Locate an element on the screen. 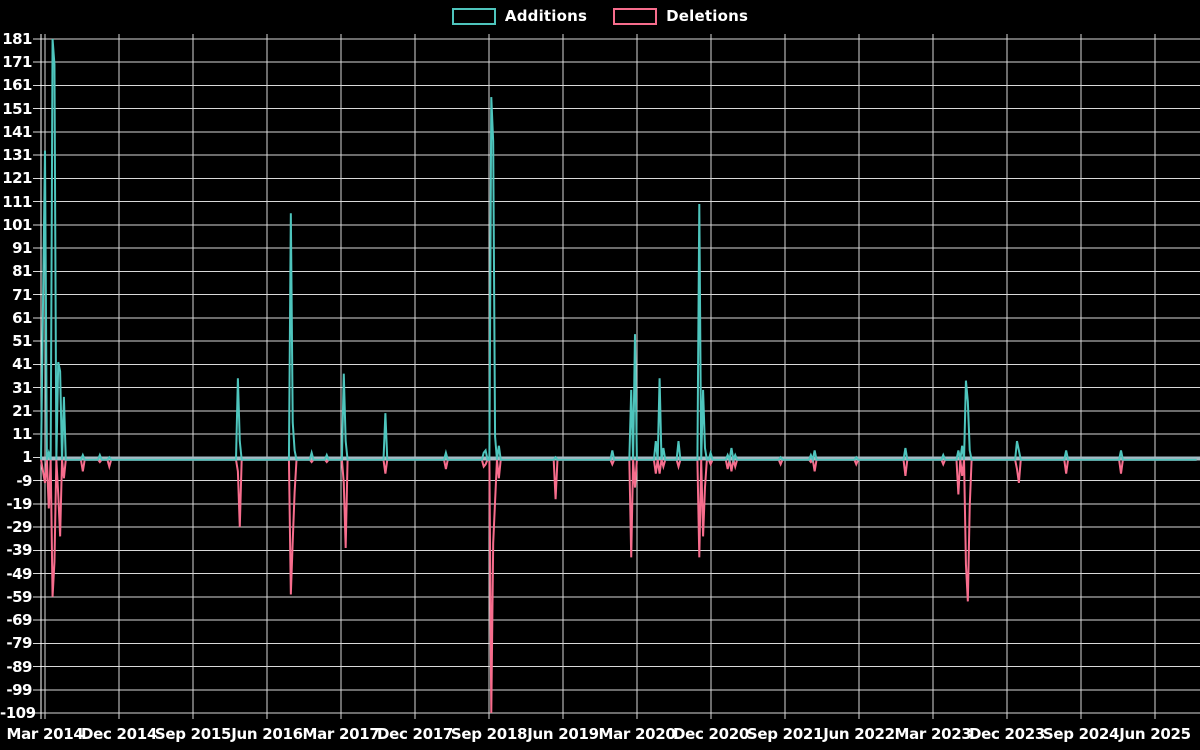  y-tick-label: -99 is located at coordinates (19, 689).